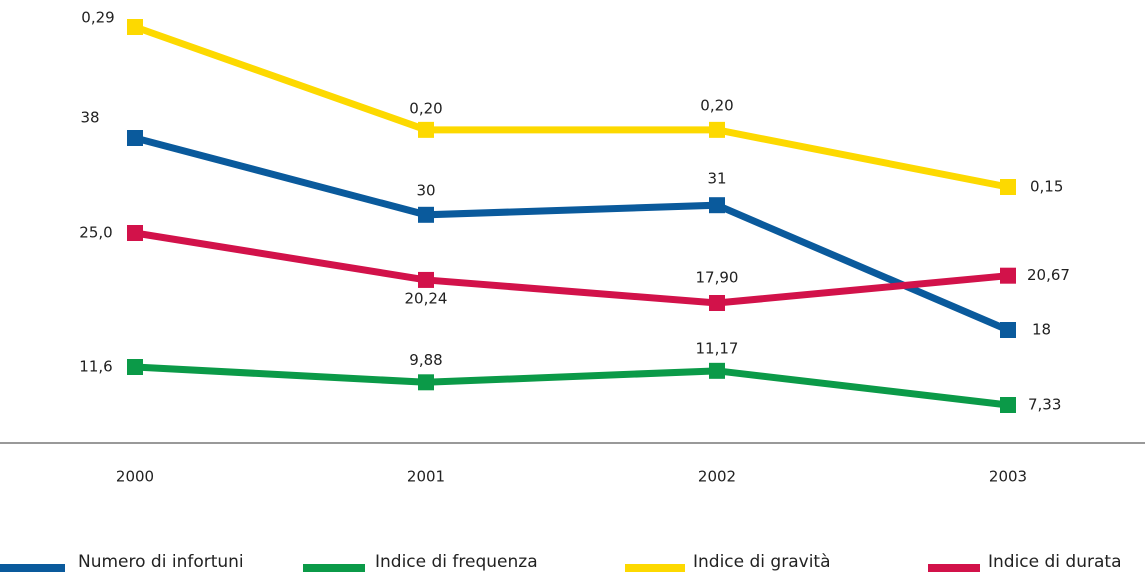  What do you see at coordinates (1055, 562) in the screenshot?
I see `legend-label: Indice di durata` at bounding box center [1055, 562].